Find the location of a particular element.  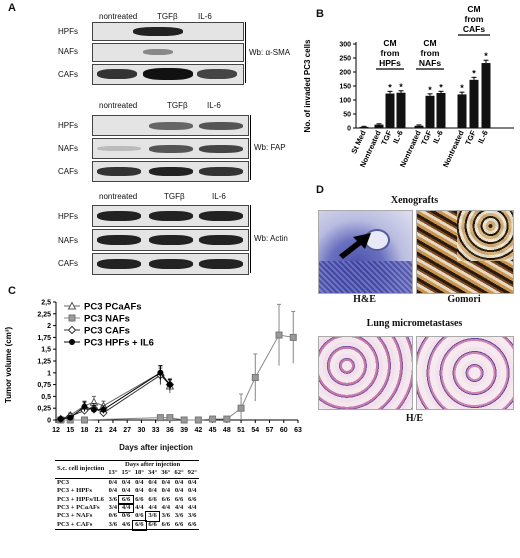

table-day-header: 18° is located at coordinates (139, 473).